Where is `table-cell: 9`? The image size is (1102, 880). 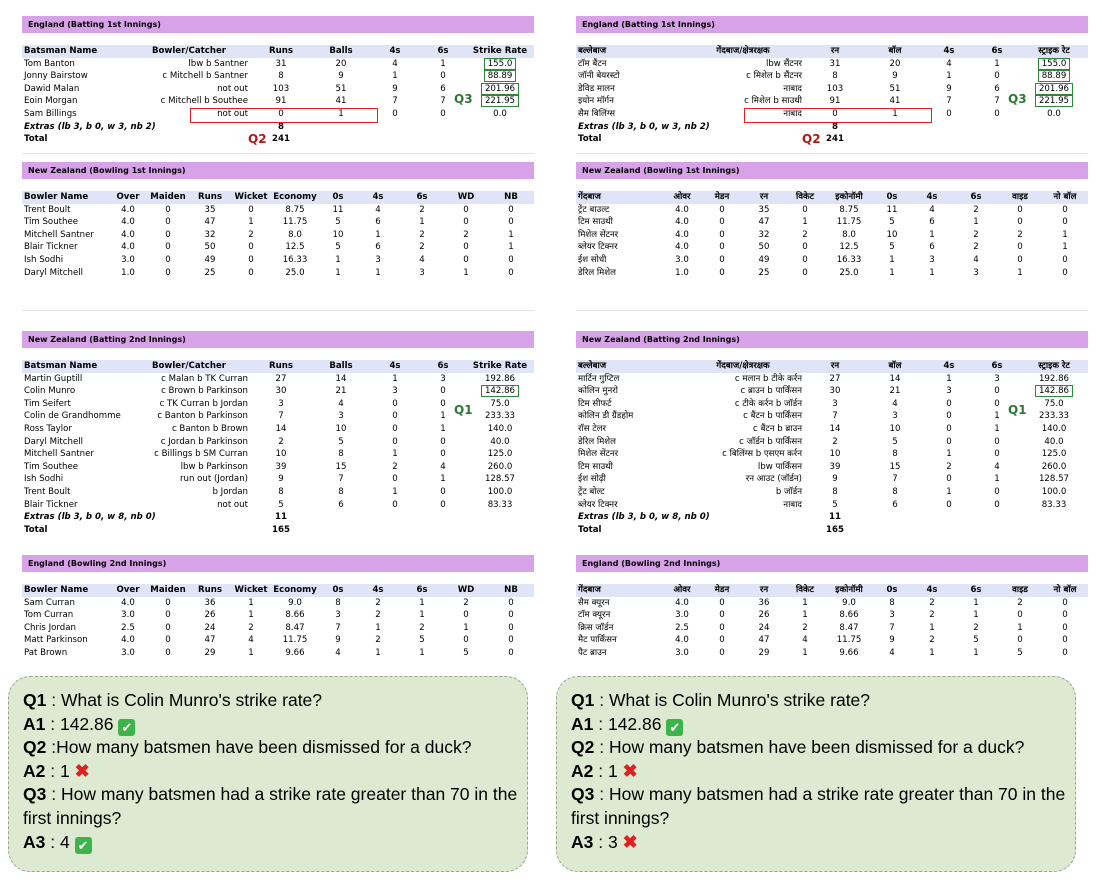 table-cell: 9 is located at coordinates (395, 88).